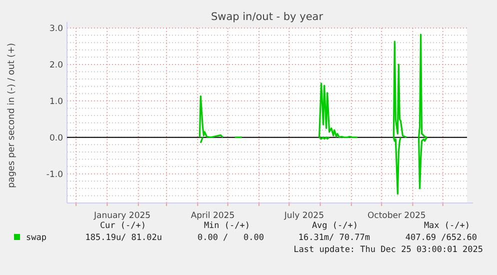 The image size is (497, 275). I want to click on y-tick-label: 2.0, so click(56, 65).